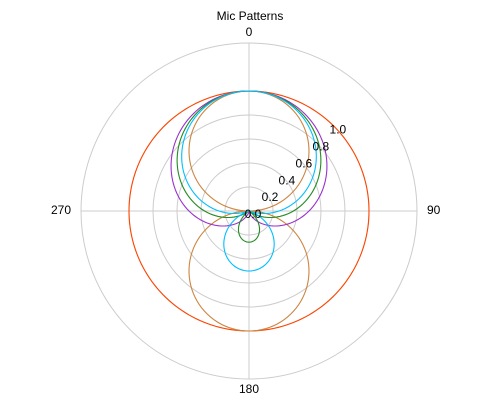  Describe the element at coordinates (250, 16) in the screenshot. I see `chart-title: Mic Patterns` at that location.